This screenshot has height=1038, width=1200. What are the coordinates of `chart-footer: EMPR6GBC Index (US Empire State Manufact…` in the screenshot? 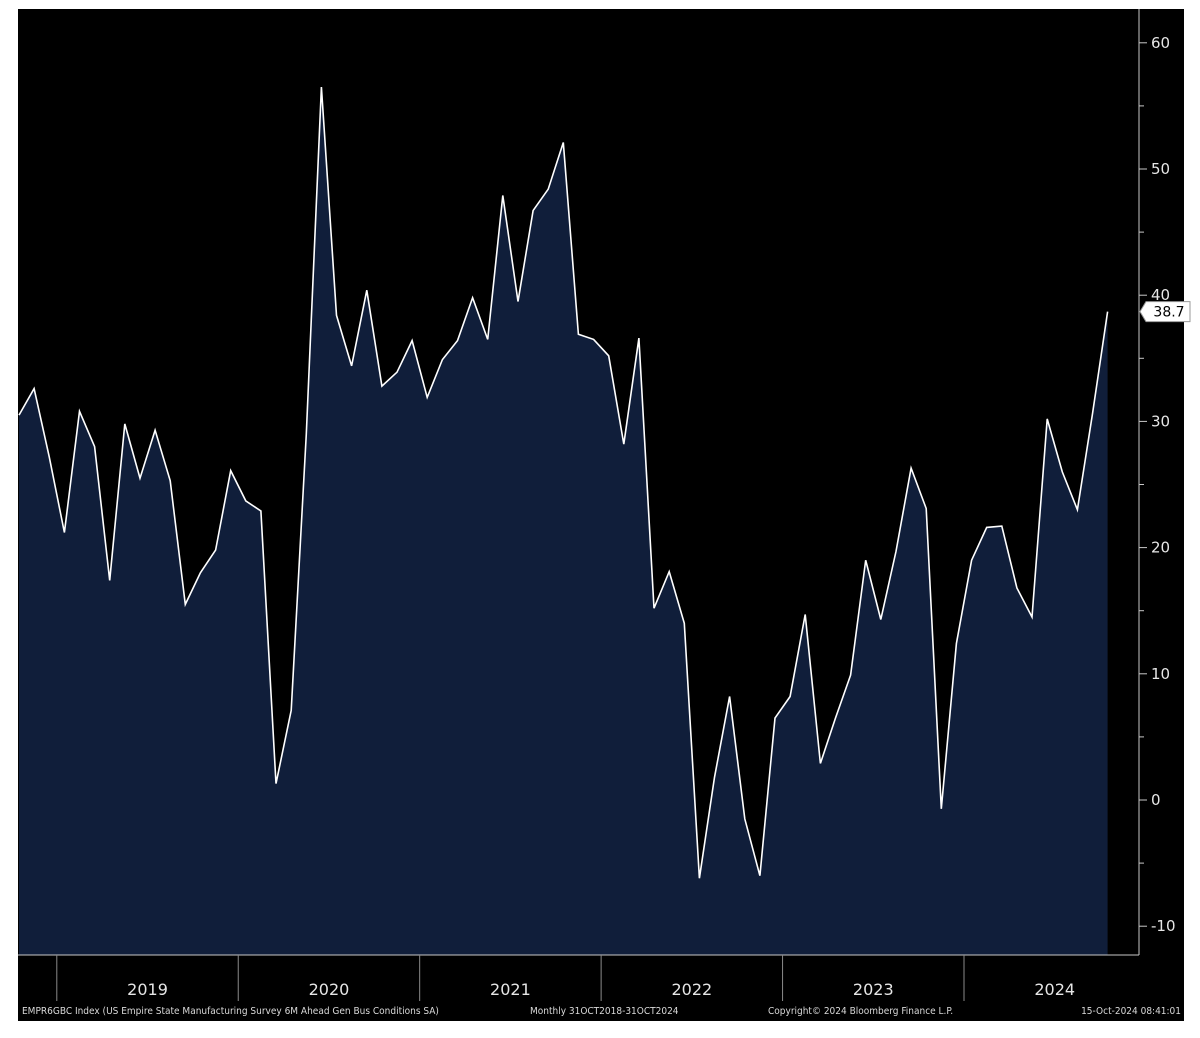 It's located at (601, 1011).